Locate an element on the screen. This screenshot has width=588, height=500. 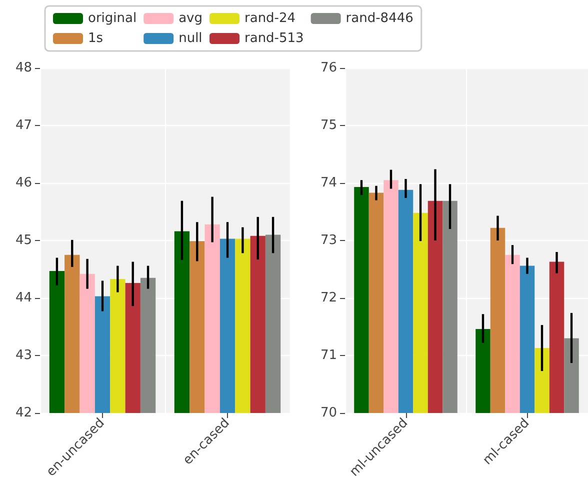
y-tick-label: 75 is located at coordinates (328, 125).